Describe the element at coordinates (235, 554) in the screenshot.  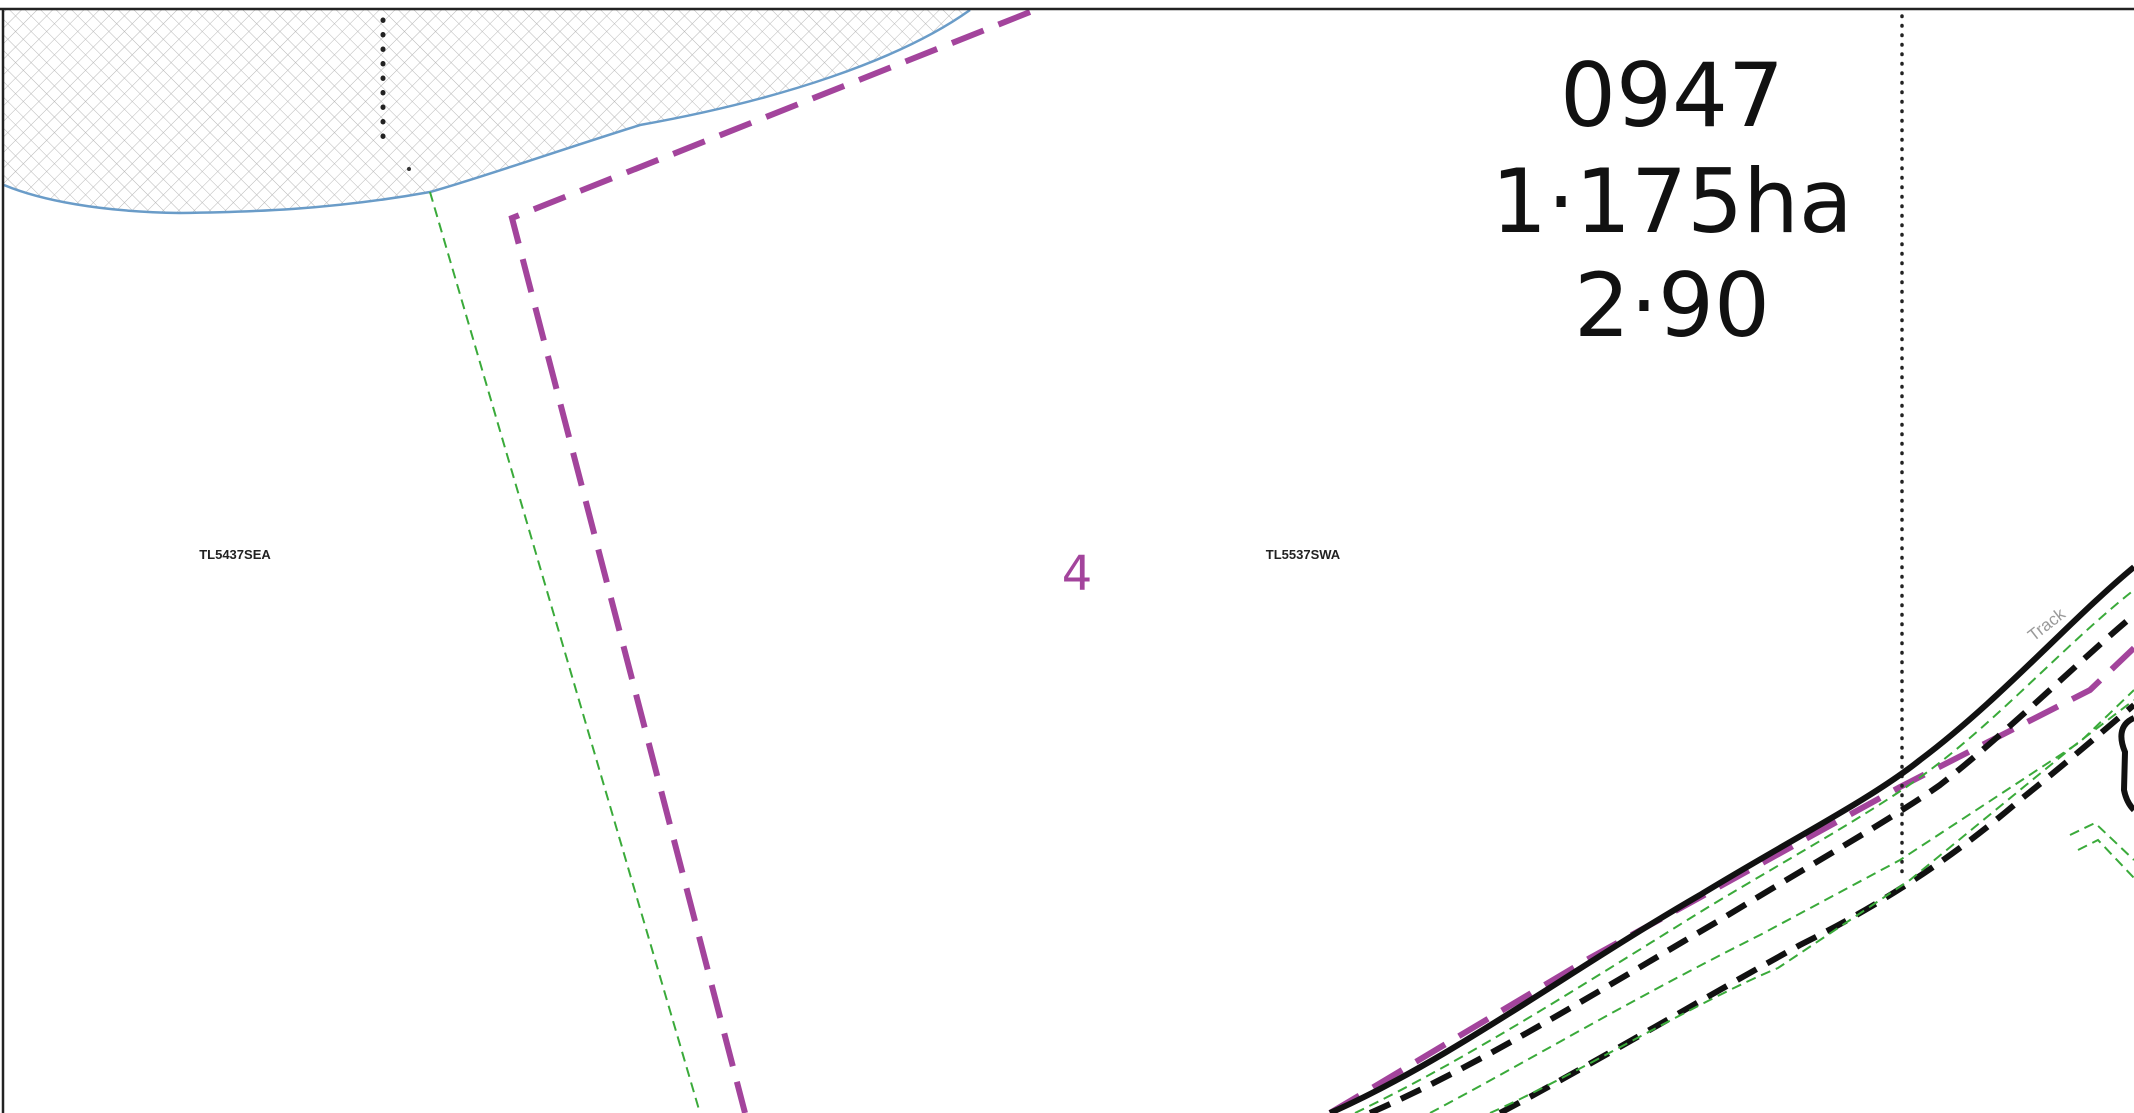
I see `sheet-label-left: TL5437SEA` at that location.